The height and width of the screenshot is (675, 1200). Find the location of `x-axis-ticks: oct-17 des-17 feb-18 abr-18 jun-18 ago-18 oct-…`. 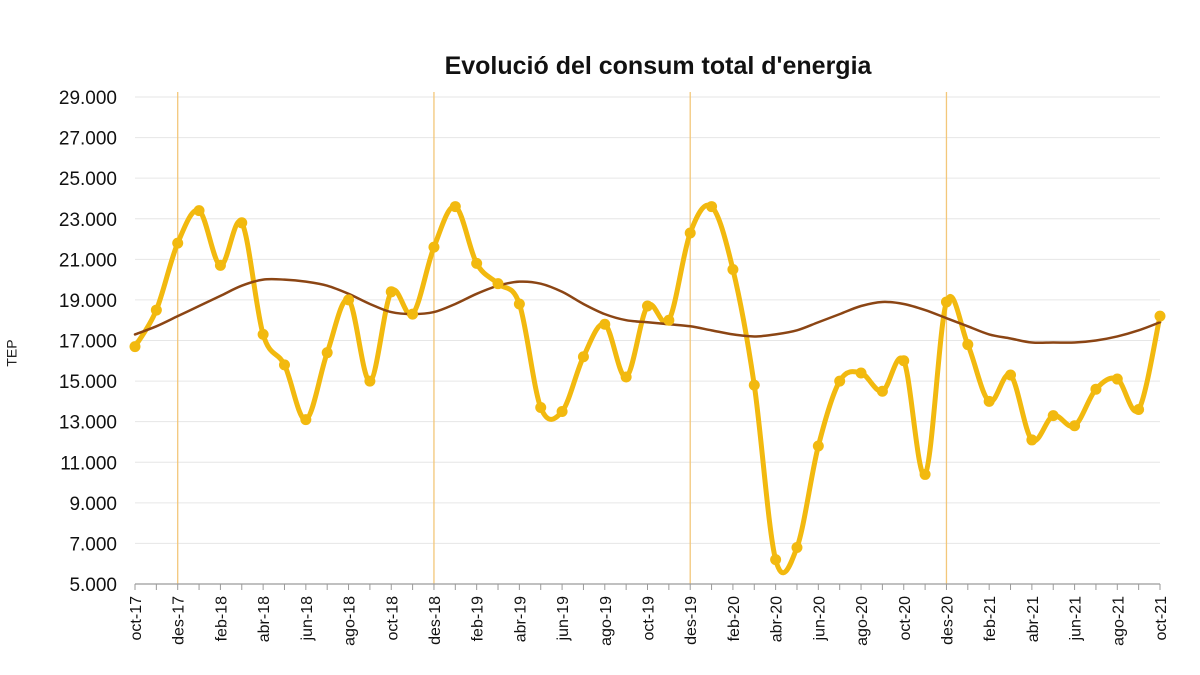

x-axis-ticks: oct-17 des-17 feb-18 abr-18 jun-18 ago-18 oct-… is located at coordinates (649, 621).